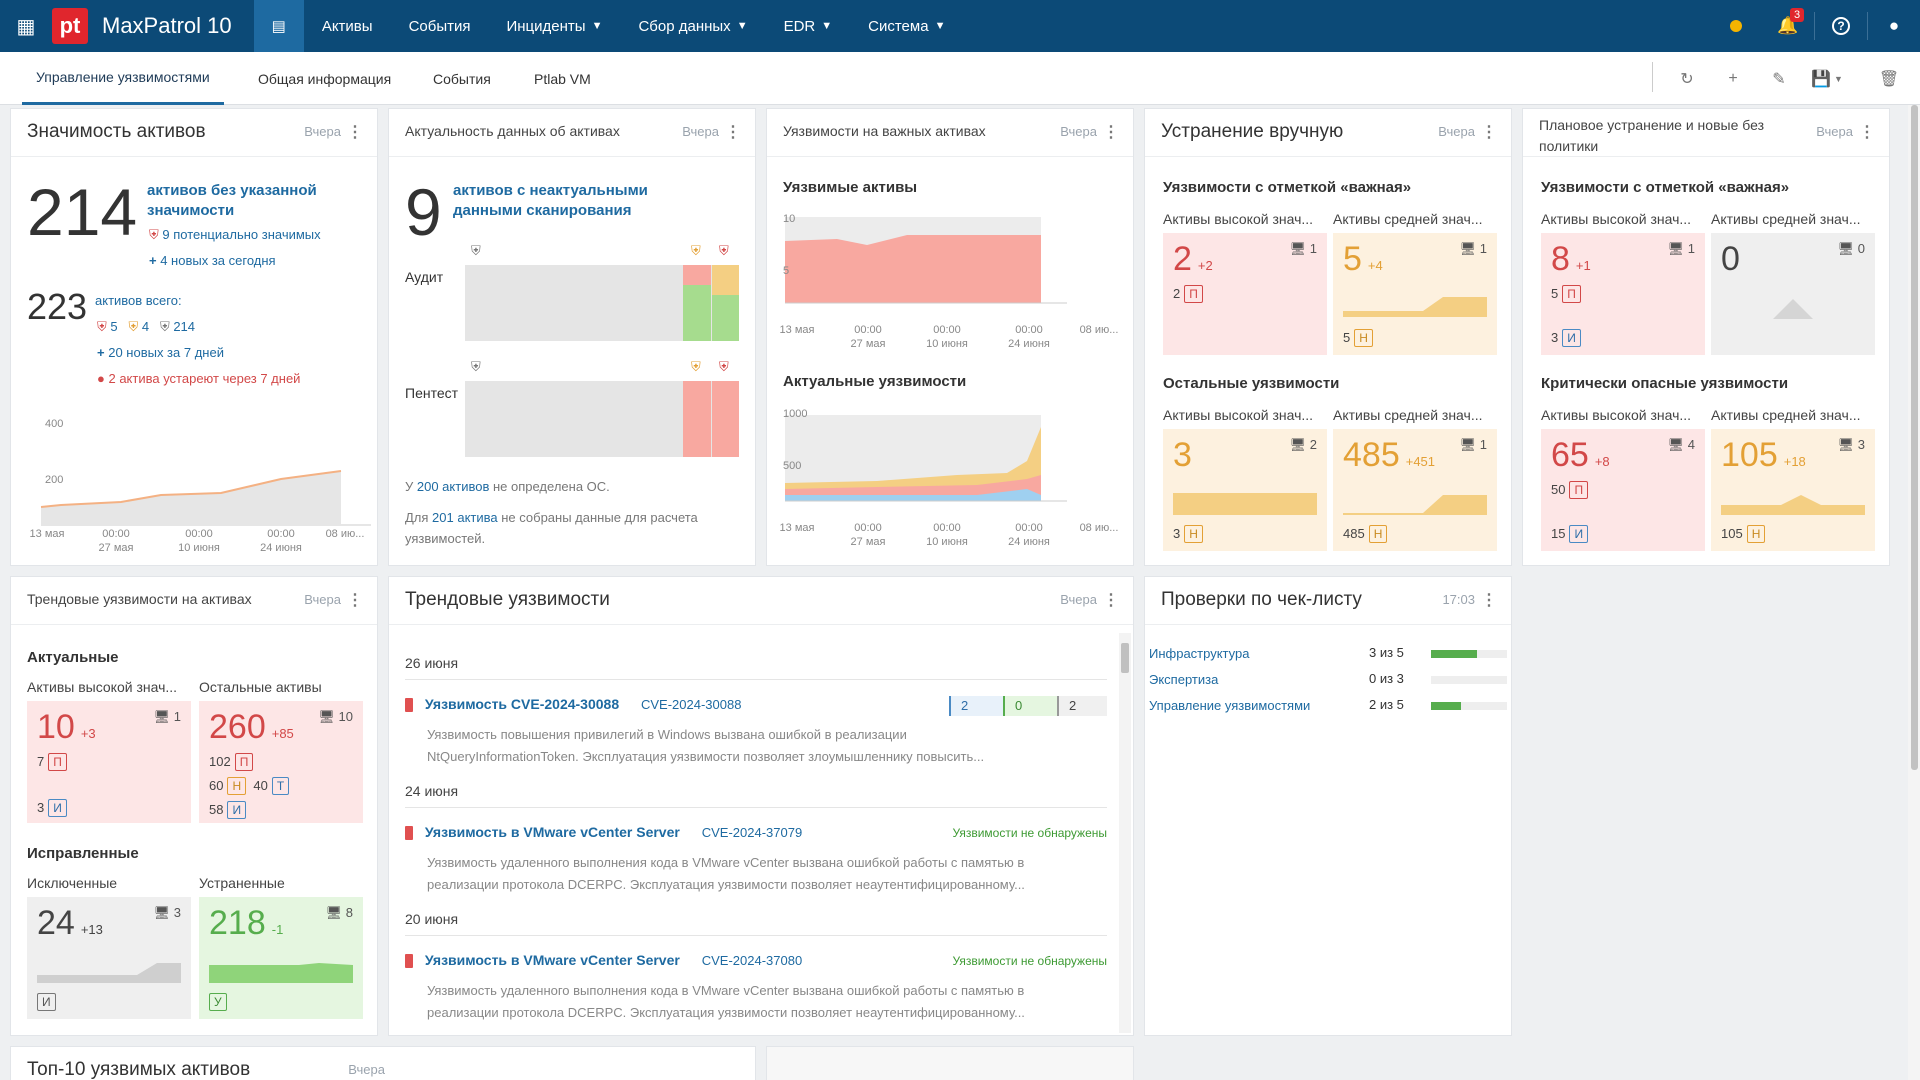 The height and width of the screenshot is (1080, 1920). I want to click on nav-assets: Активы, so click(347, 26).